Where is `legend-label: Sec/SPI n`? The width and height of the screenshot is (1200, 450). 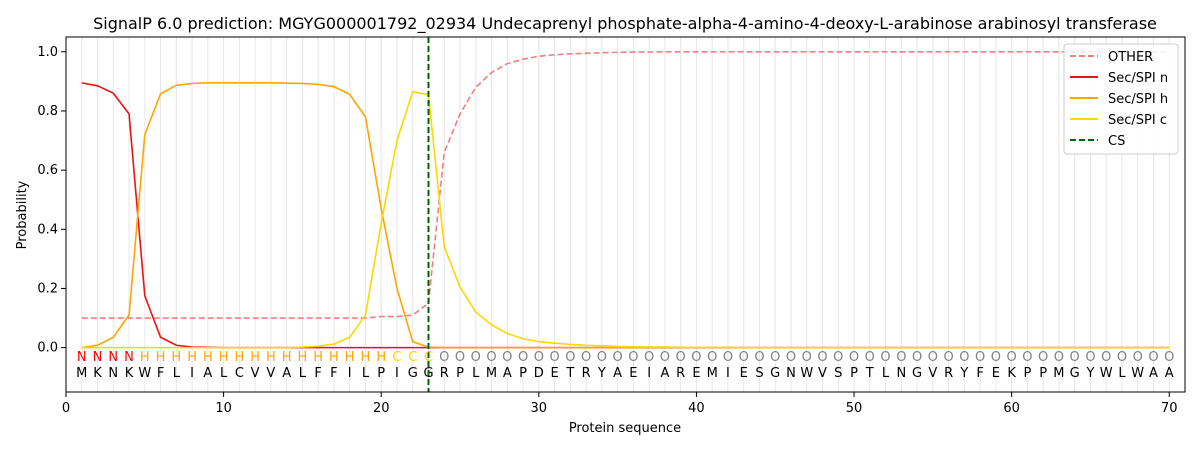
legend-label: Sec/SPI n is located at coordinates (1138, 78).